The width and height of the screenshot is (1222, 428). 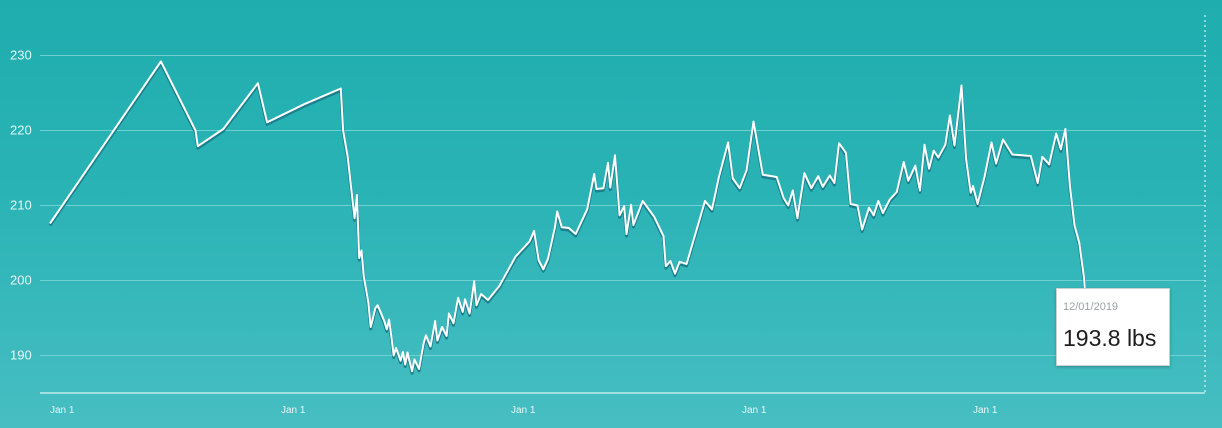 I want to click on tooltip-value: 193.8 lbs, so click(x=1110, y=338).